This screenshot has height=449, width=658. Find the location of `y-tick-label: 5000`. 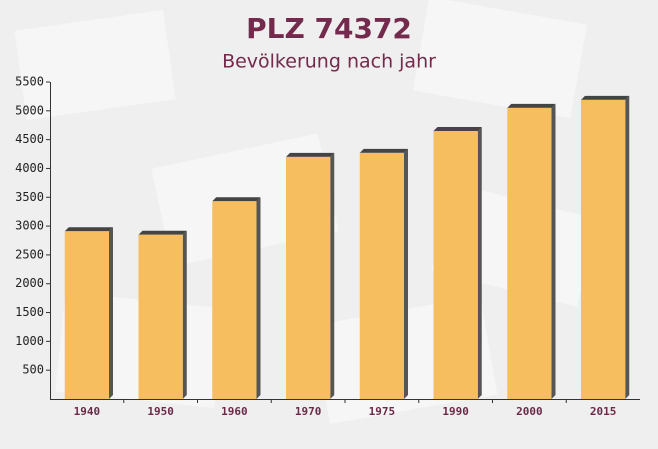

y-tick-label: 5000 is located at coordinates (29, 110).